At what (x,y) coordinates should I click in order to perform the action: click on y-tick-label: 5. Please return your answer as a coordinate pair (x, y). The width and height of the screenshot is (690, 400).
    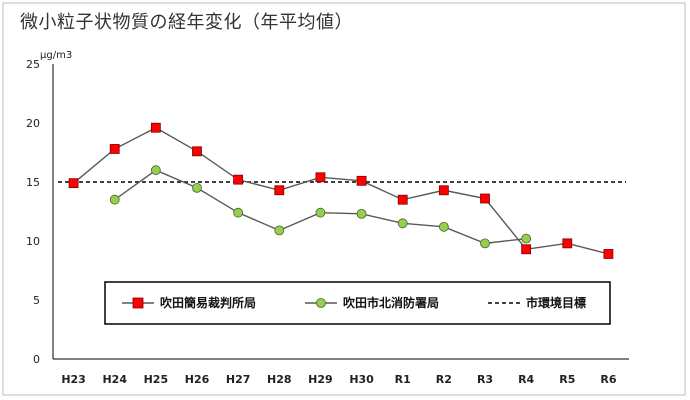
    Looking at the image, I should click on (36, 300).